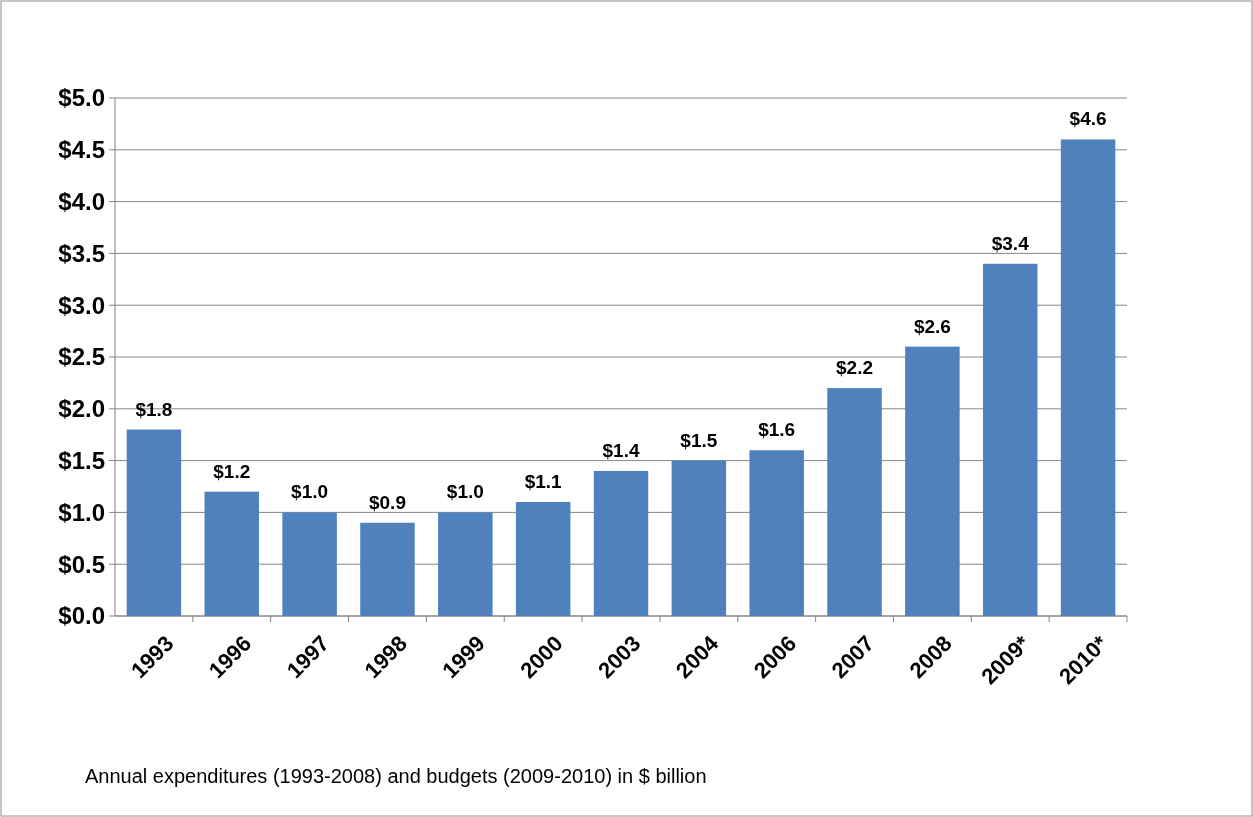 This screenshot has width=1253, height=817. I want to click on y-tick-label: $0.0, so click(81, 616).